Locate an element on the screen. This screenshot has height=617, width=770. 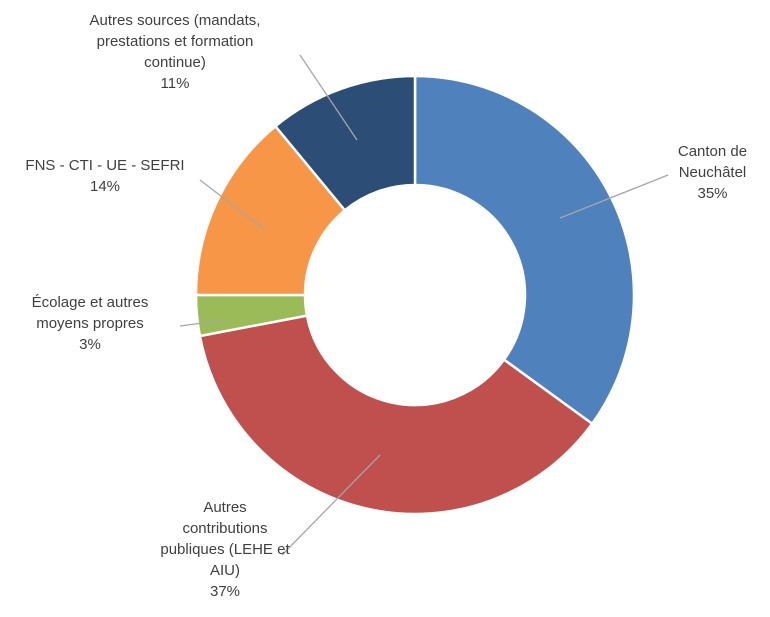
value-label: 37% is located at coordinates (225, 591).